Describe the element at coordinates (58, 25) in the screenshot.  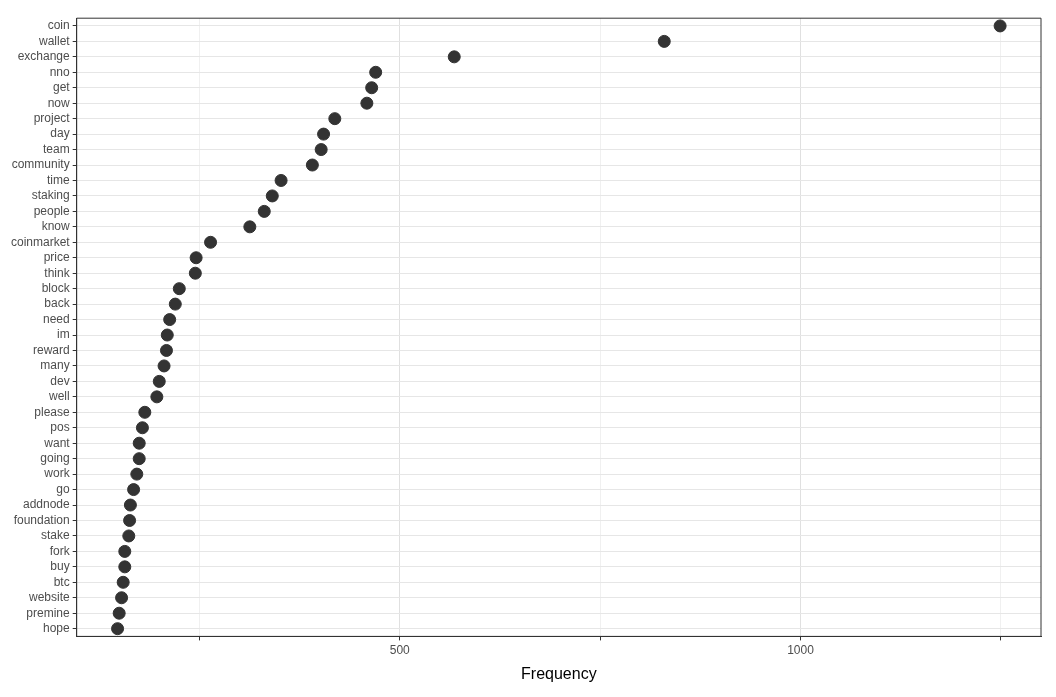
I see `y-tick-label: coin` at that location.